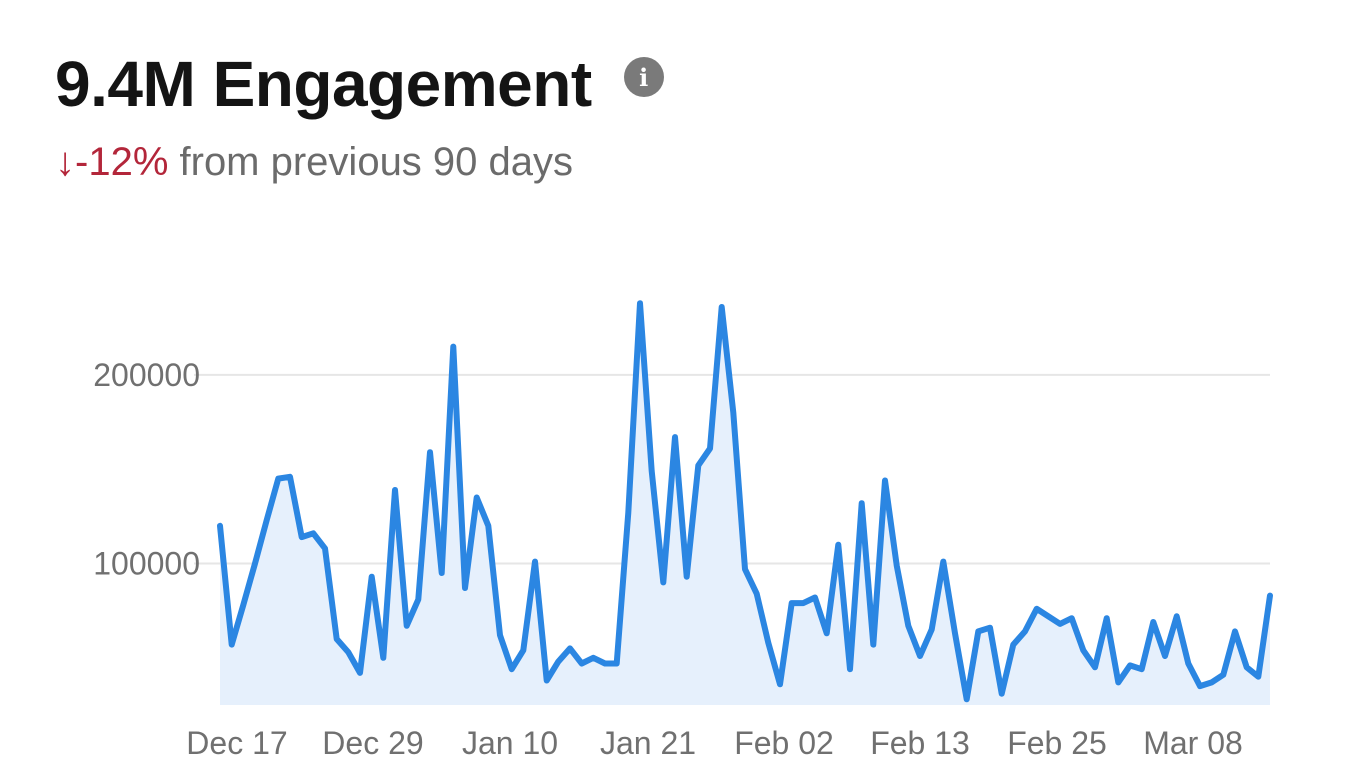  I want to click on change-suffix: from previous 90 days, so click(371, 162).